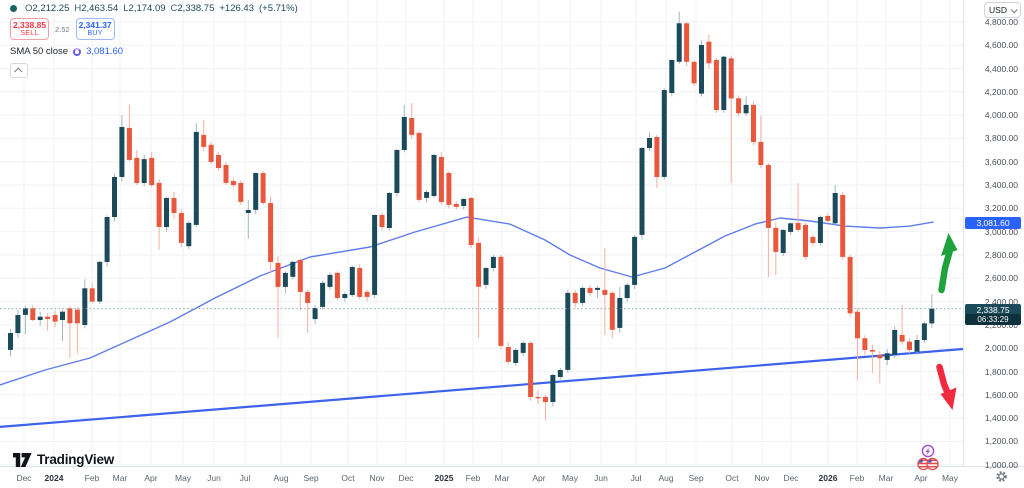  I want to click on tradingview-logo: TradingView, so click(63, 459).